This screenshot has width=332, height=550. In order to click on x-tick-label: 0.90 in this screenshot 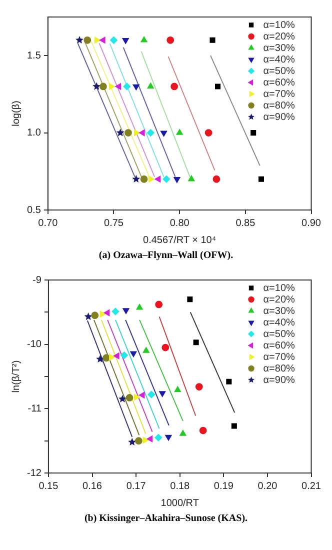, I will do `click(312, 223)`.